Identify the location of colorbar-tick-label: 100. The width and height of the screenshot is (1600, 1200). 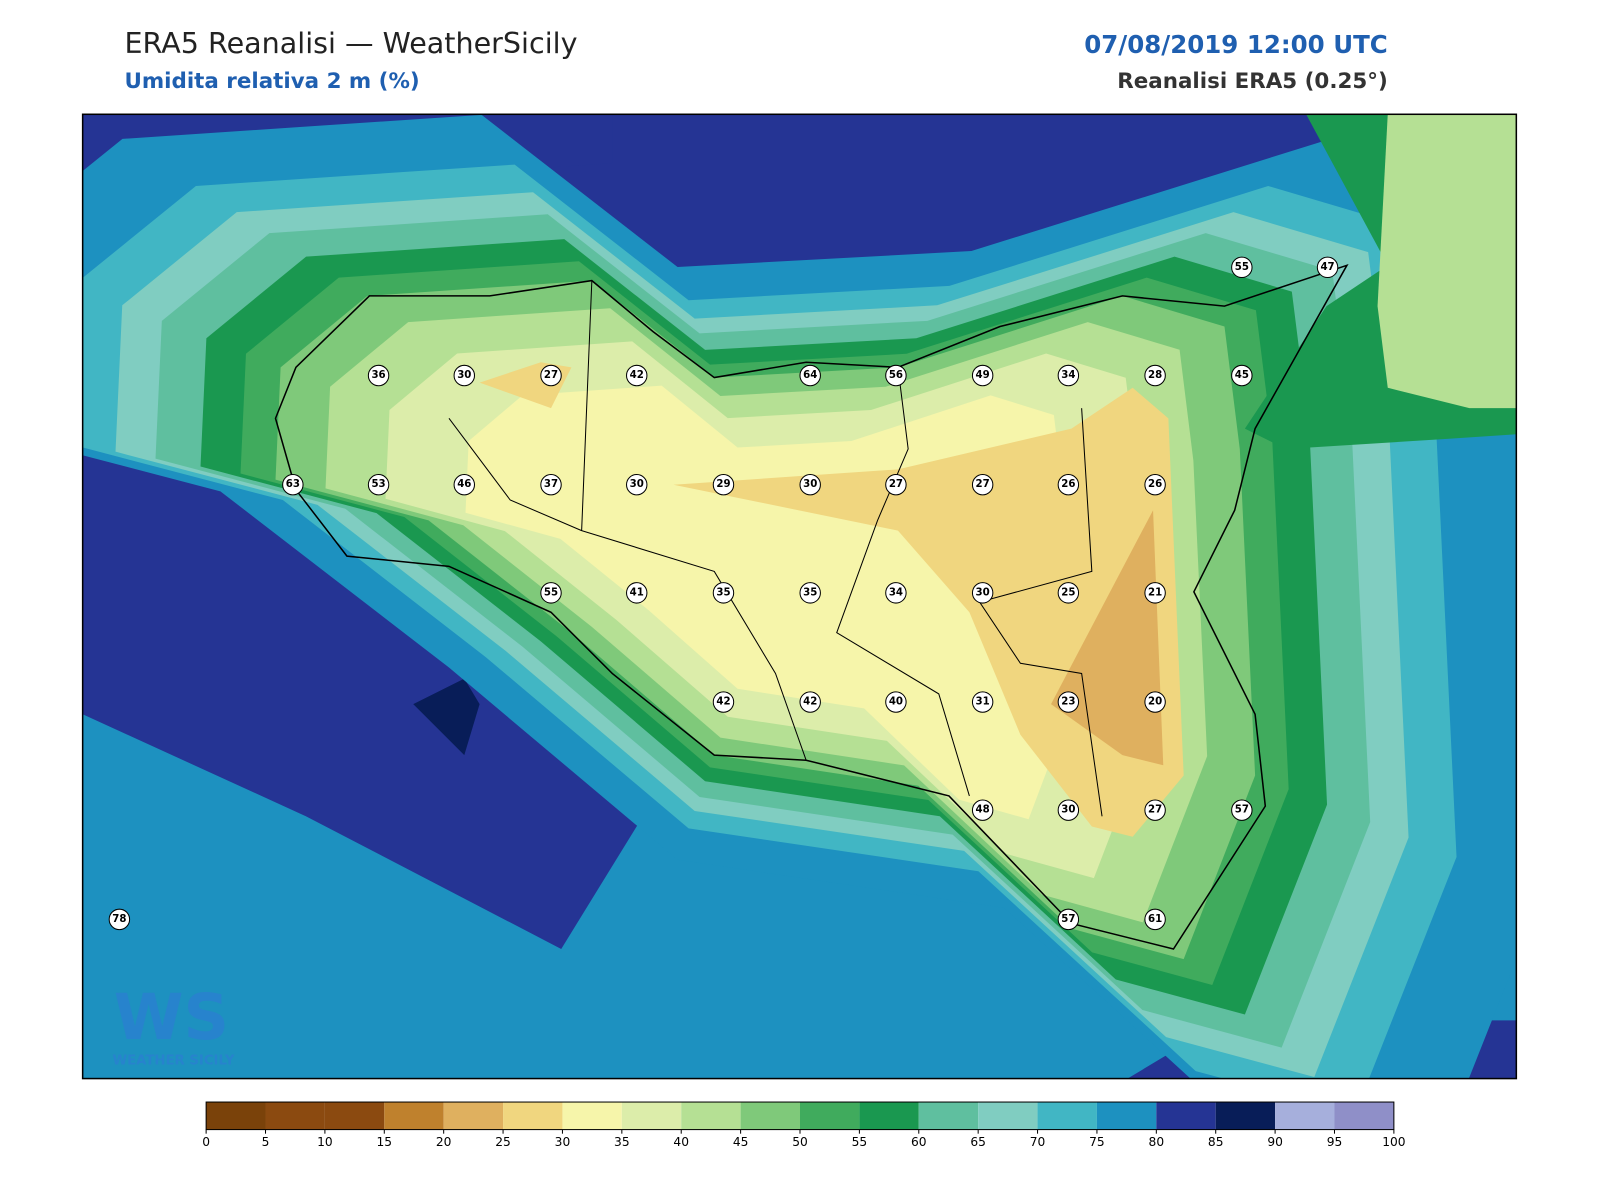
(1393, 1142).